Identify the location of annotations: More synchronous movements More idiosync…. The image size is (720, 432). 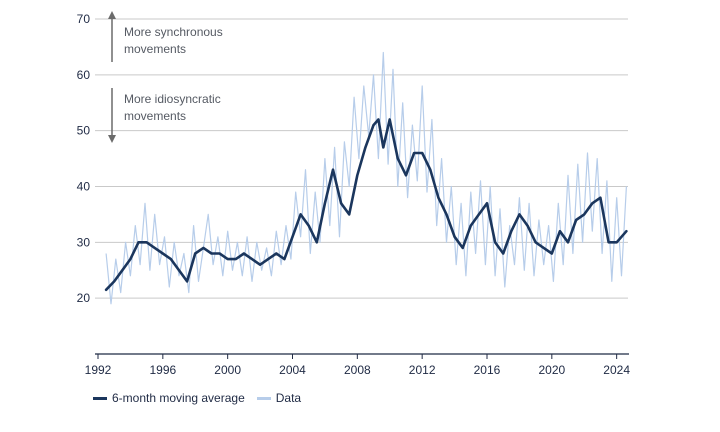
(165, 77).